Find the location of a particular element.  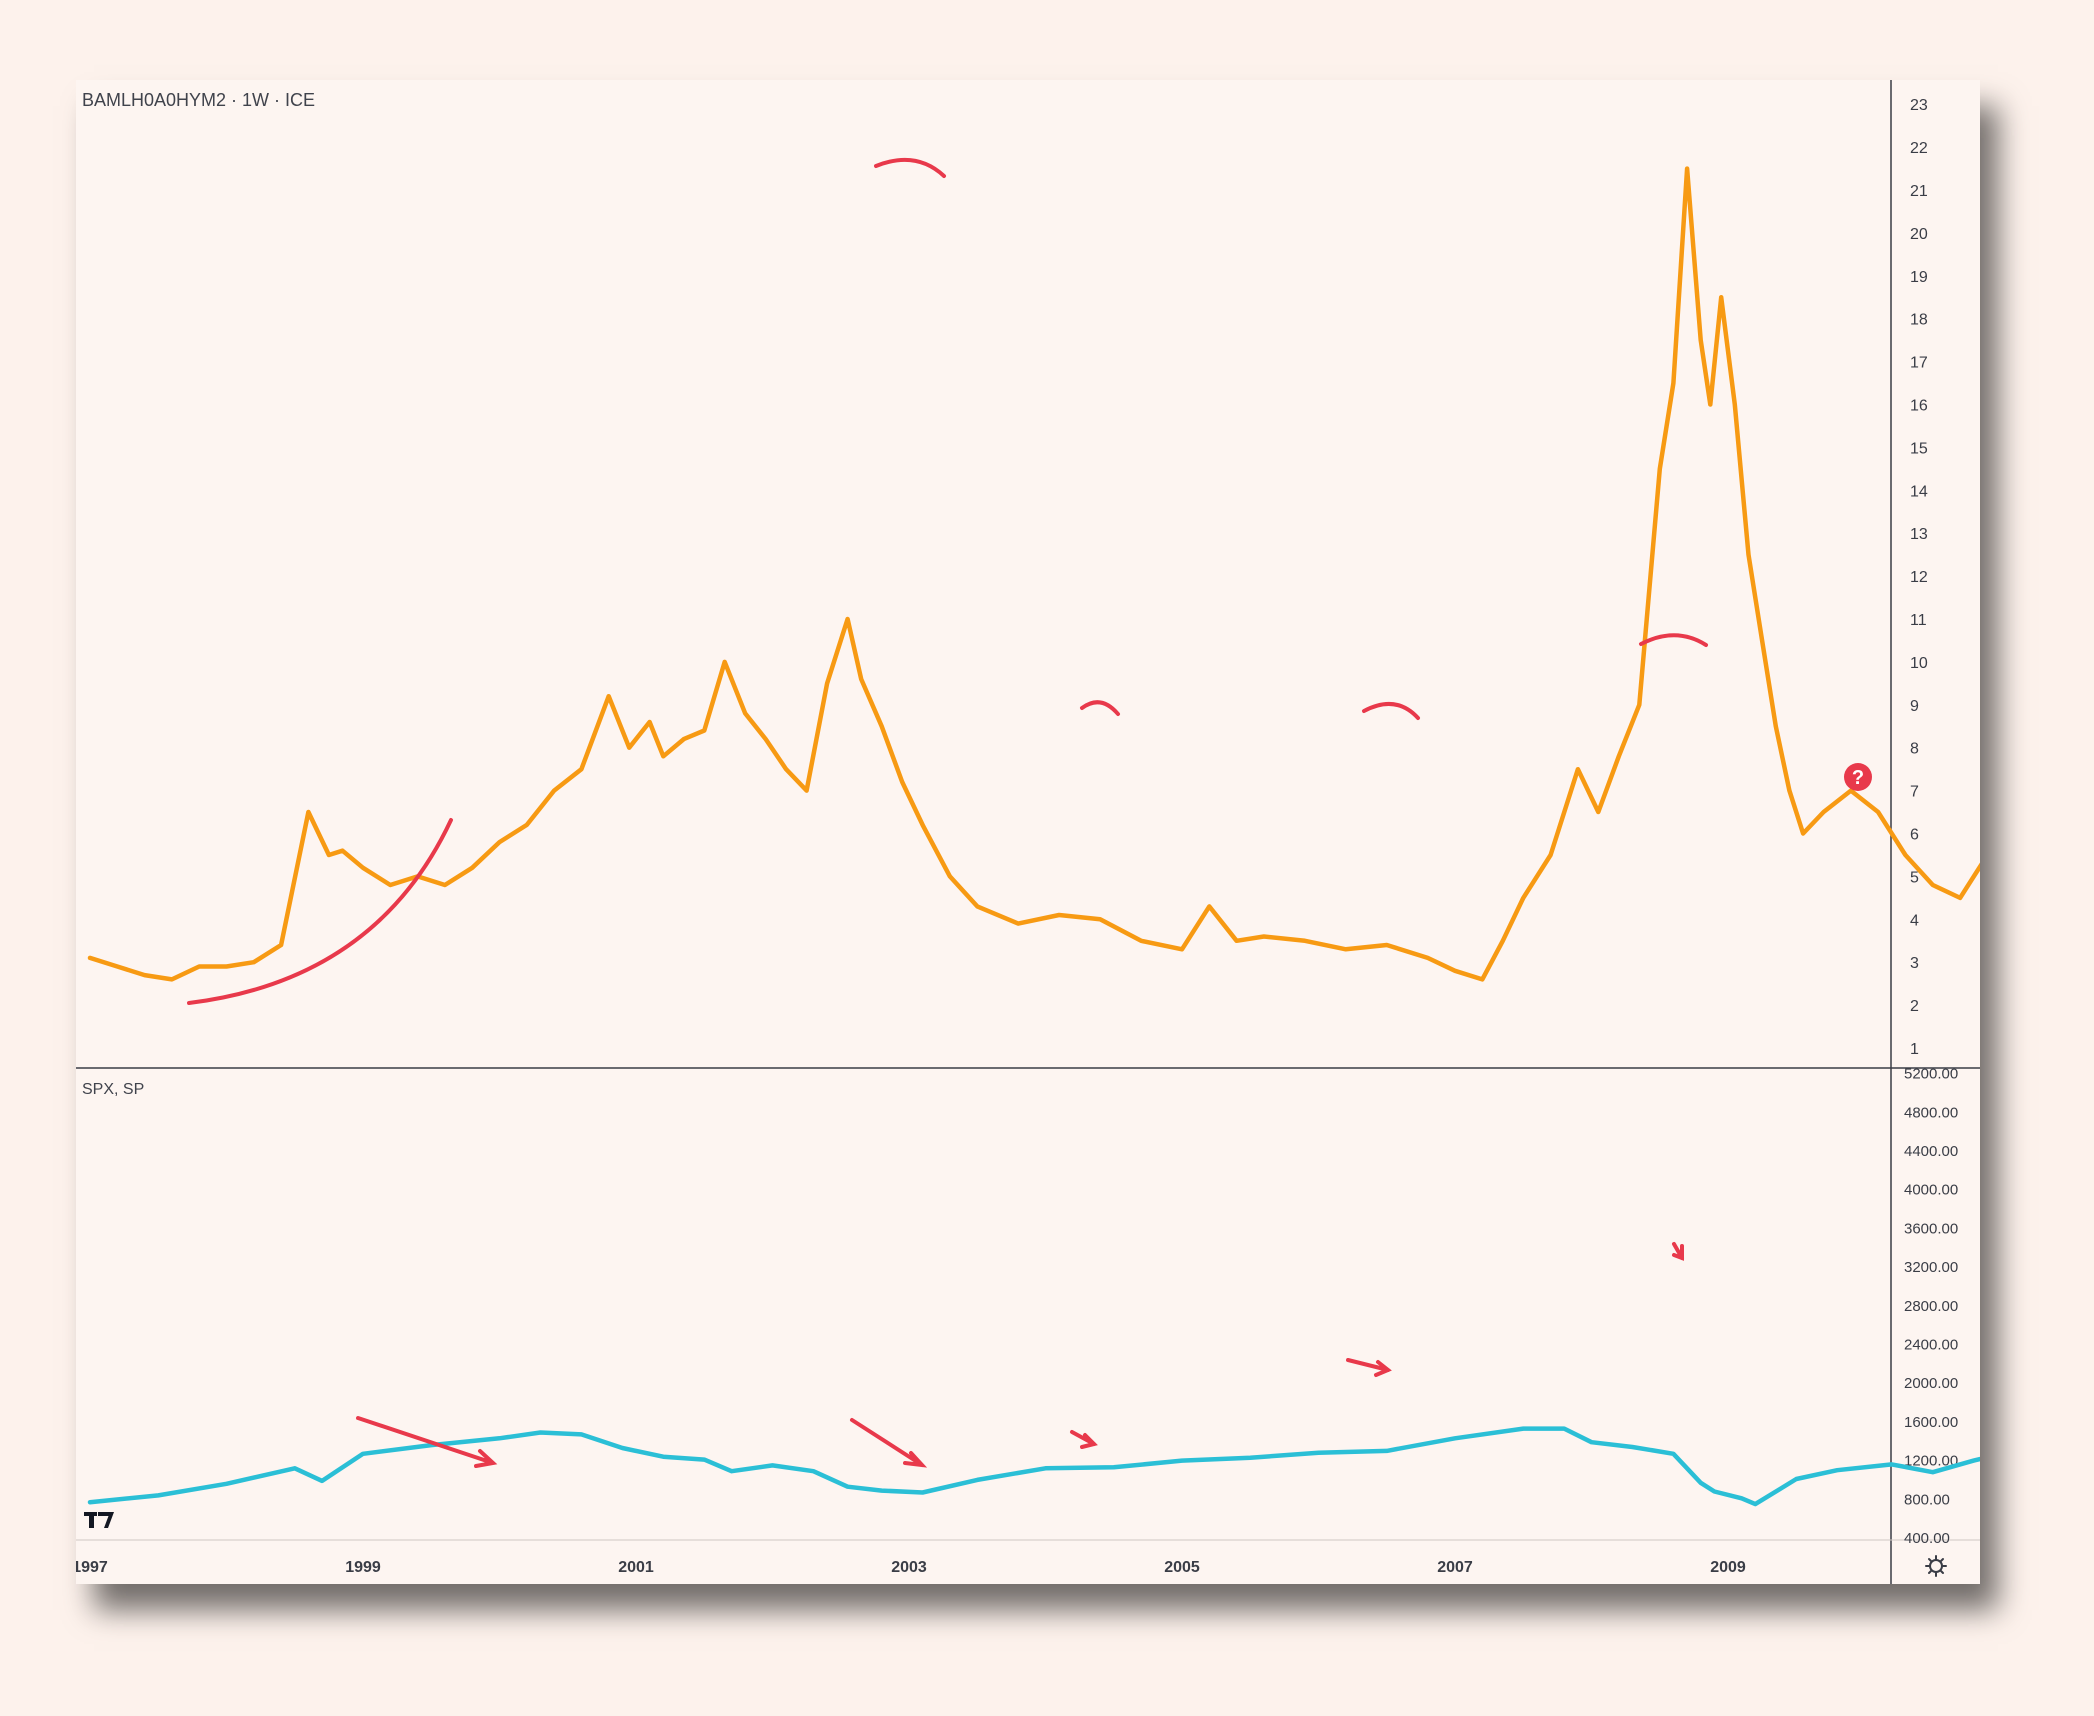

spread-y-tick-label: 23 is located at coordinates (1919, 105).